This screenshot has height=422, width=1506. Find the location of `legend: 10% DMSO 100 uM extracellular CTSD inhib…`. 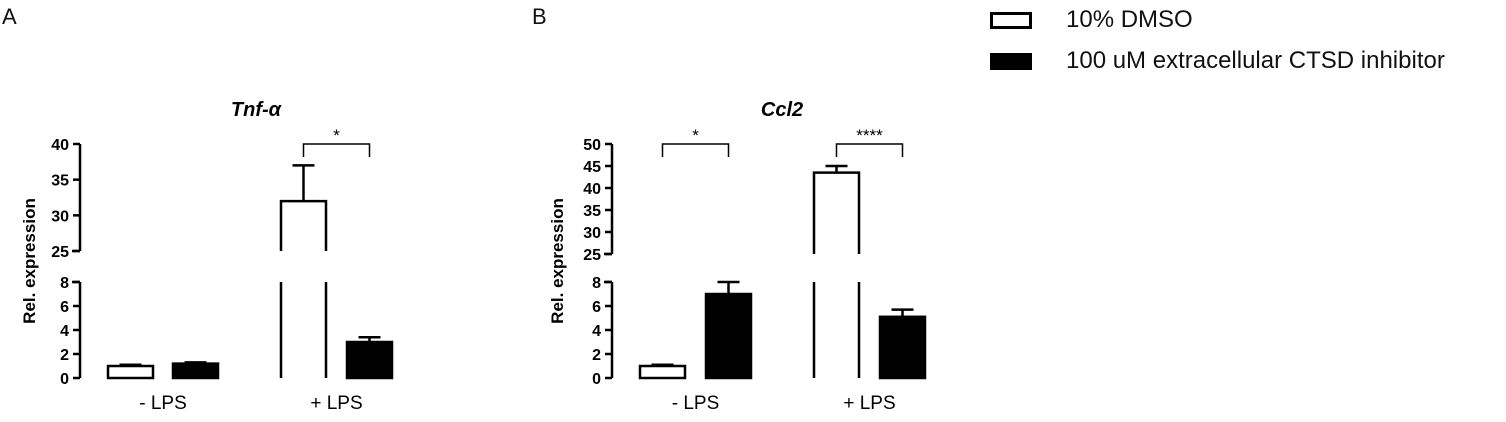

legend: 10% DMSO 100 uM extracellular CTSD inhib… is located at coordinates (1248, 45).